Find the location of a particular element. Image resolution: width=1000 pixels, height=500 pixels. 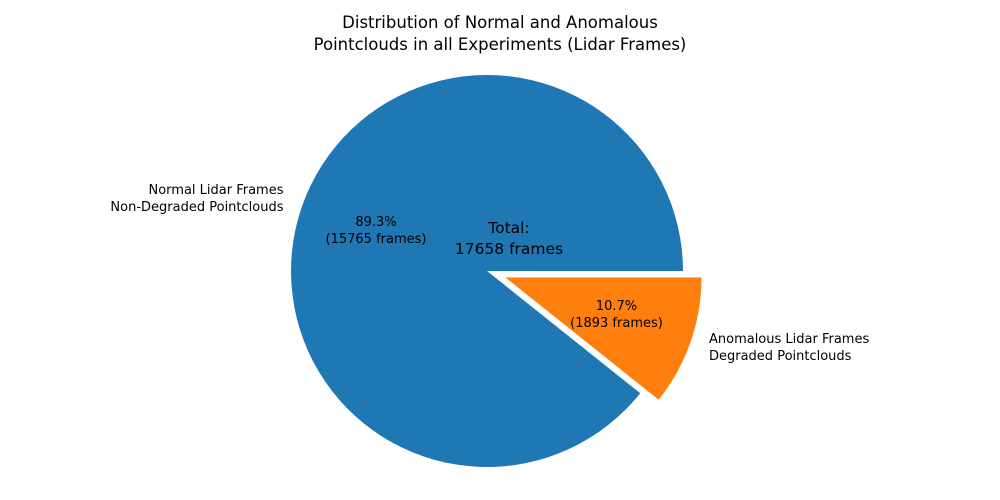

pie-slice-anomalous is located at coordinates (603, 338).